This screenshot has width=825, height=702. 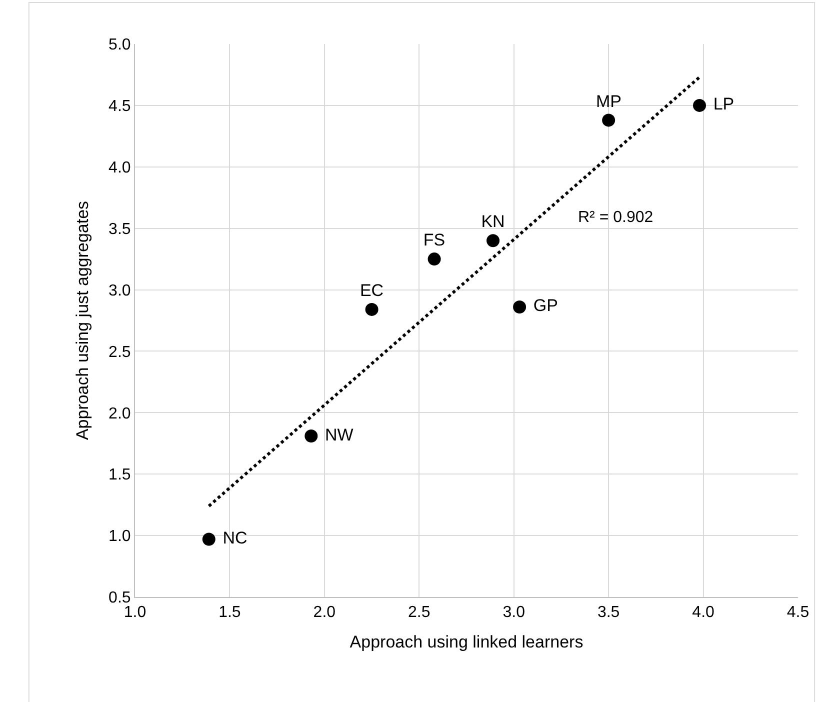 I want to click on y-axis-title: Approach using just aggregates, so click(x=82, y=320).